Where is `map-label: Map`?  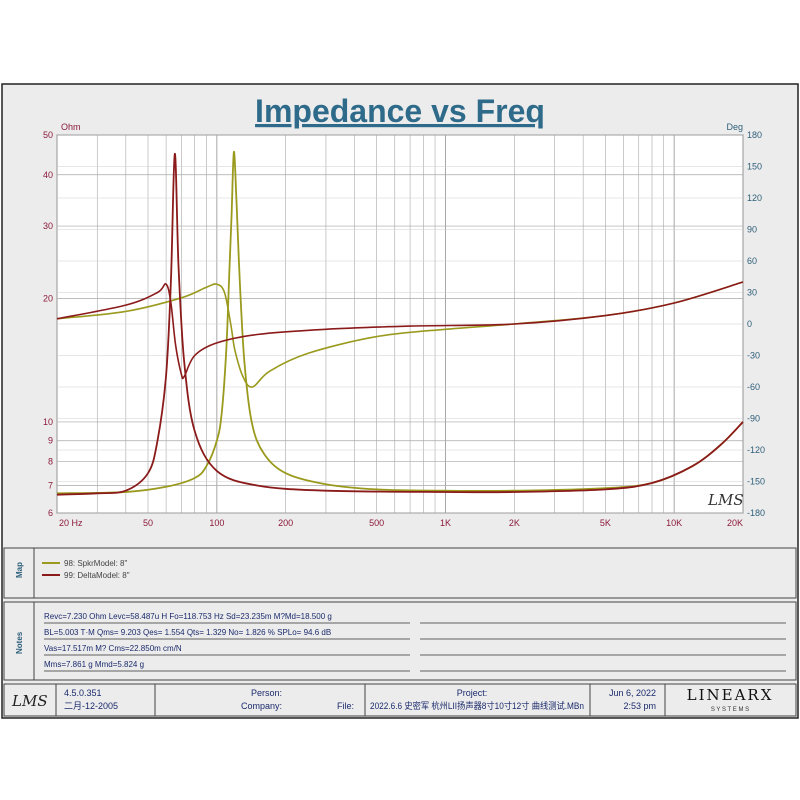 map-label: Map is located at coordinates (19, 570).